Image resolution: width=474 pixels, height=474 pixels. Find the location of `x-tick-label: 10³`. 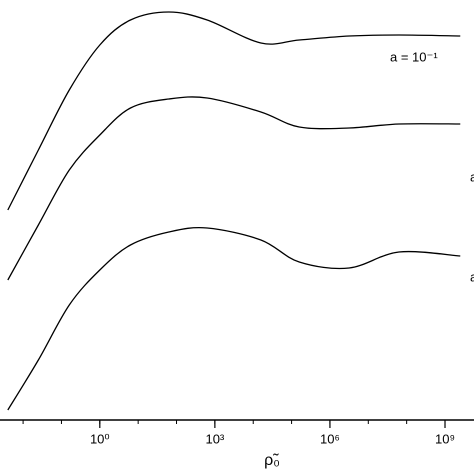

x-tick-label: 10³ is located at coordinates (214, 438).